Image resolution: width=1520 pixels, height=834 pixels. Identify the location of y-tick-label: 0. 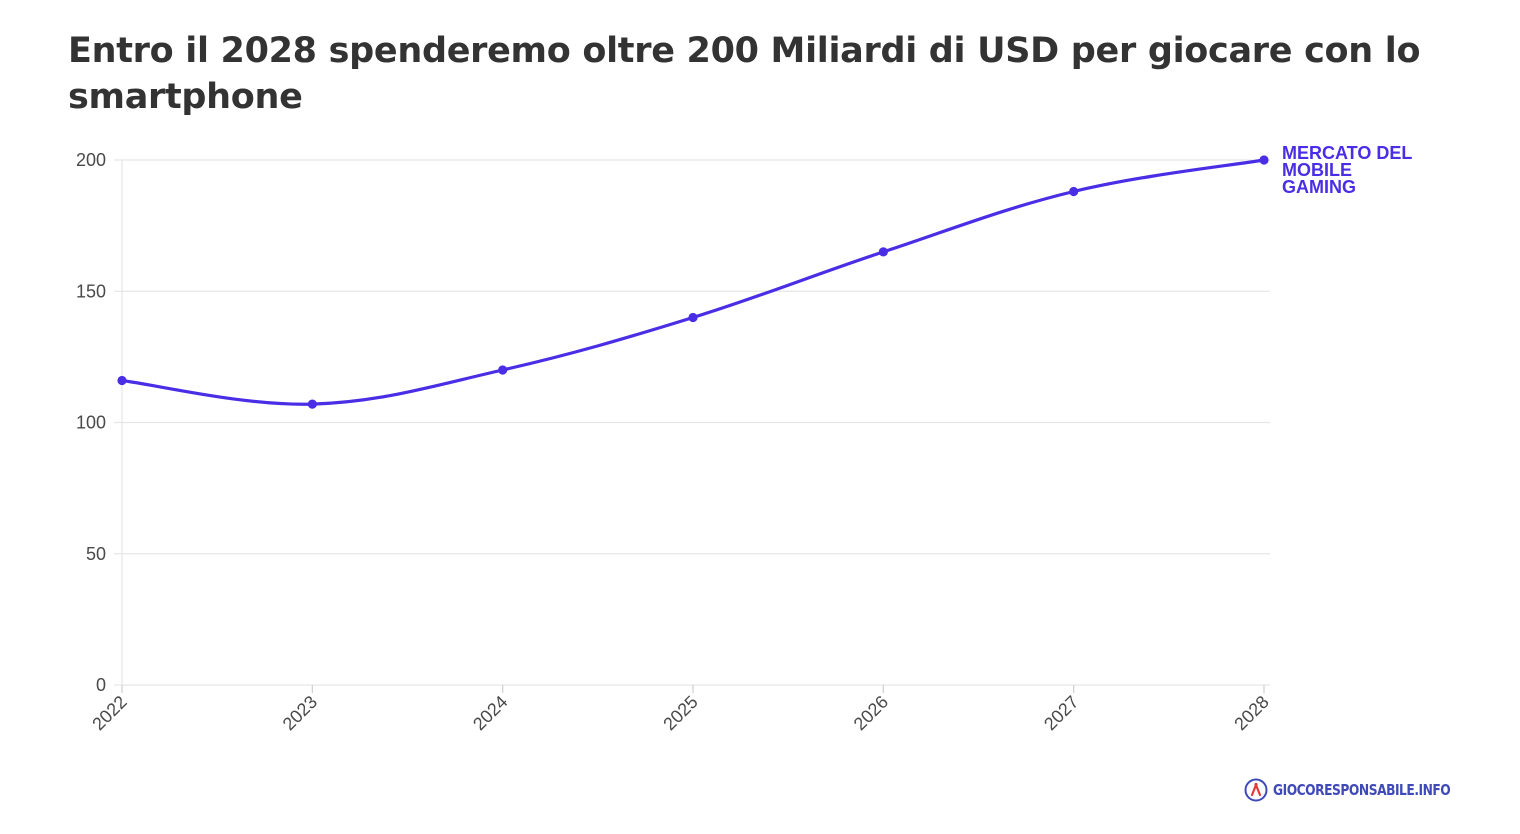
(101, 685).